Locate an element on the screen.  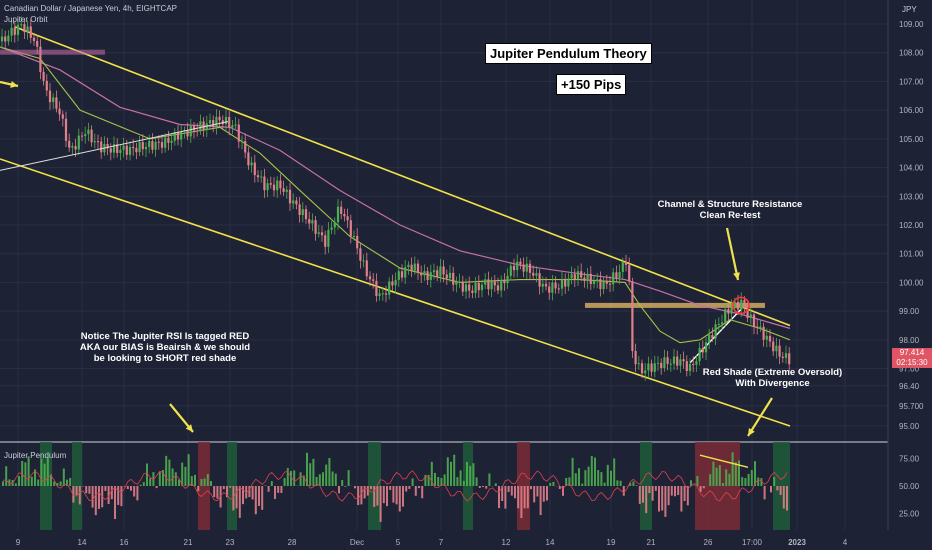
price-tick-label: 102.00 is located at coordinates (911, 225).